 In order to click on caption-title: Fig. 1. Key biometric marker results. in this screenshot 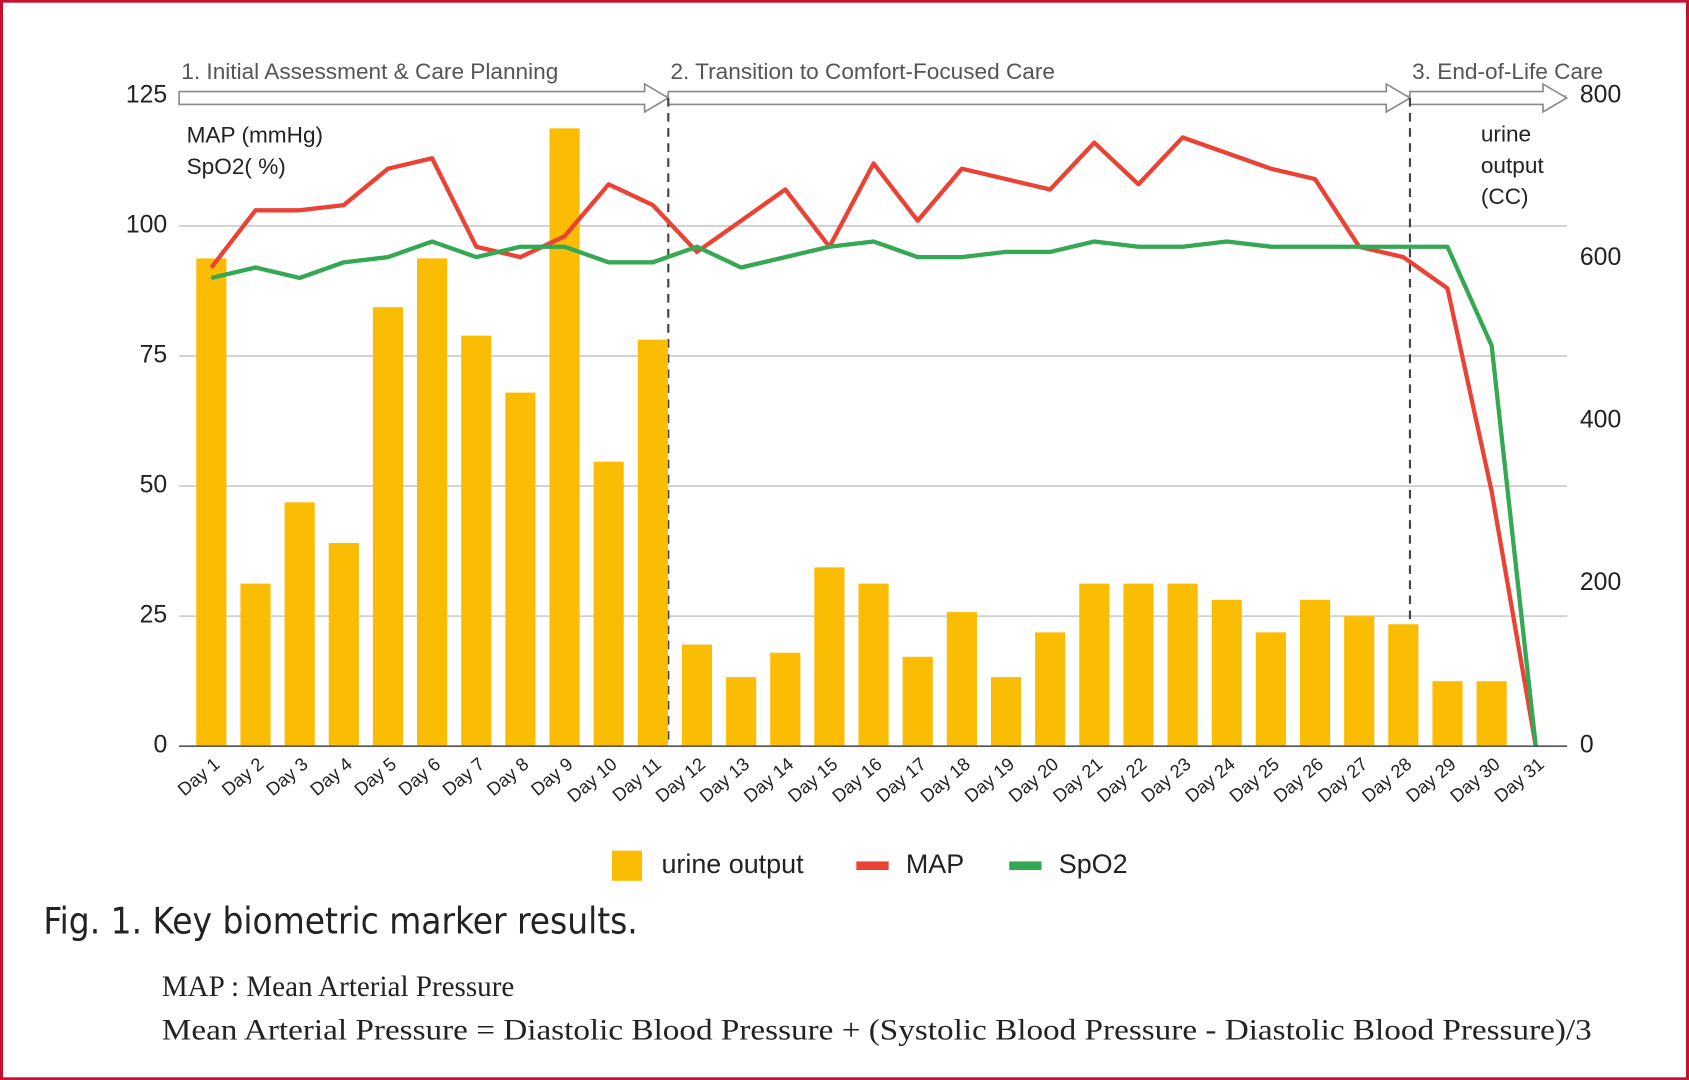, I will do `click(340, 920)`.